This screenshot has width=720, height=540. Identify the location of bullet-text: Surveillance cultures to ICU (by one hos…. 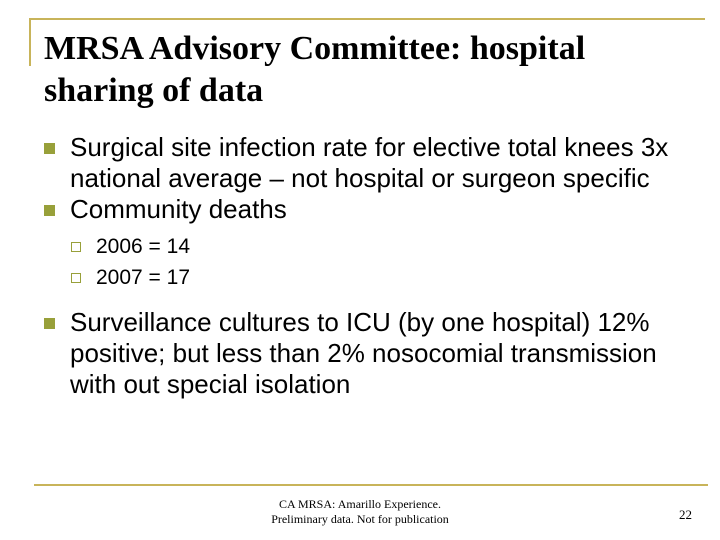
(363, 353).